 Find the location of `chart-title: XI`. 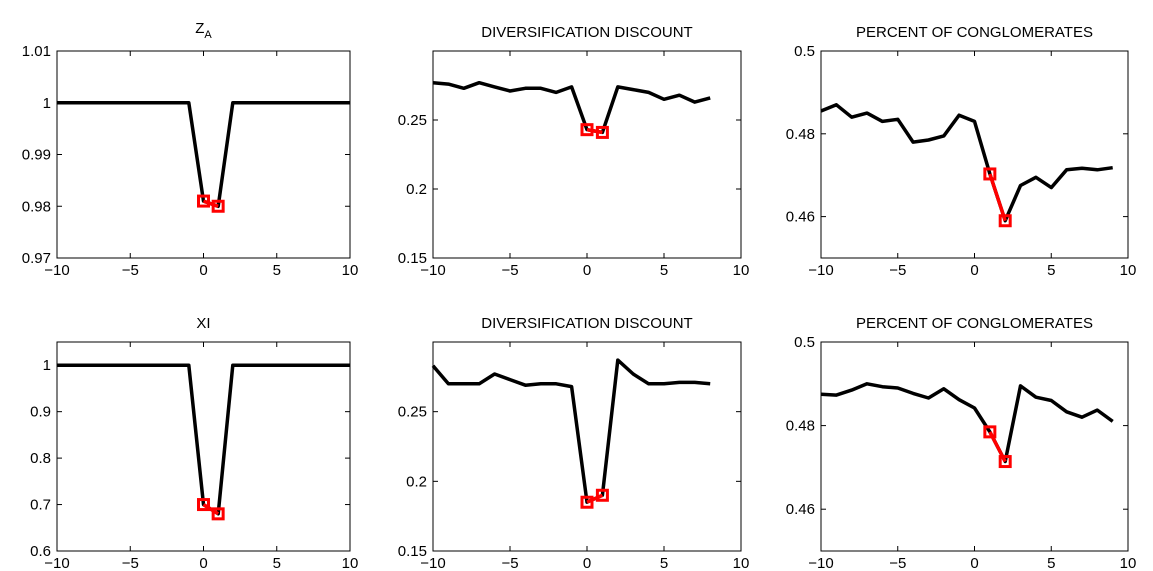

chart-title: XI is located at coordinates (203, 323).